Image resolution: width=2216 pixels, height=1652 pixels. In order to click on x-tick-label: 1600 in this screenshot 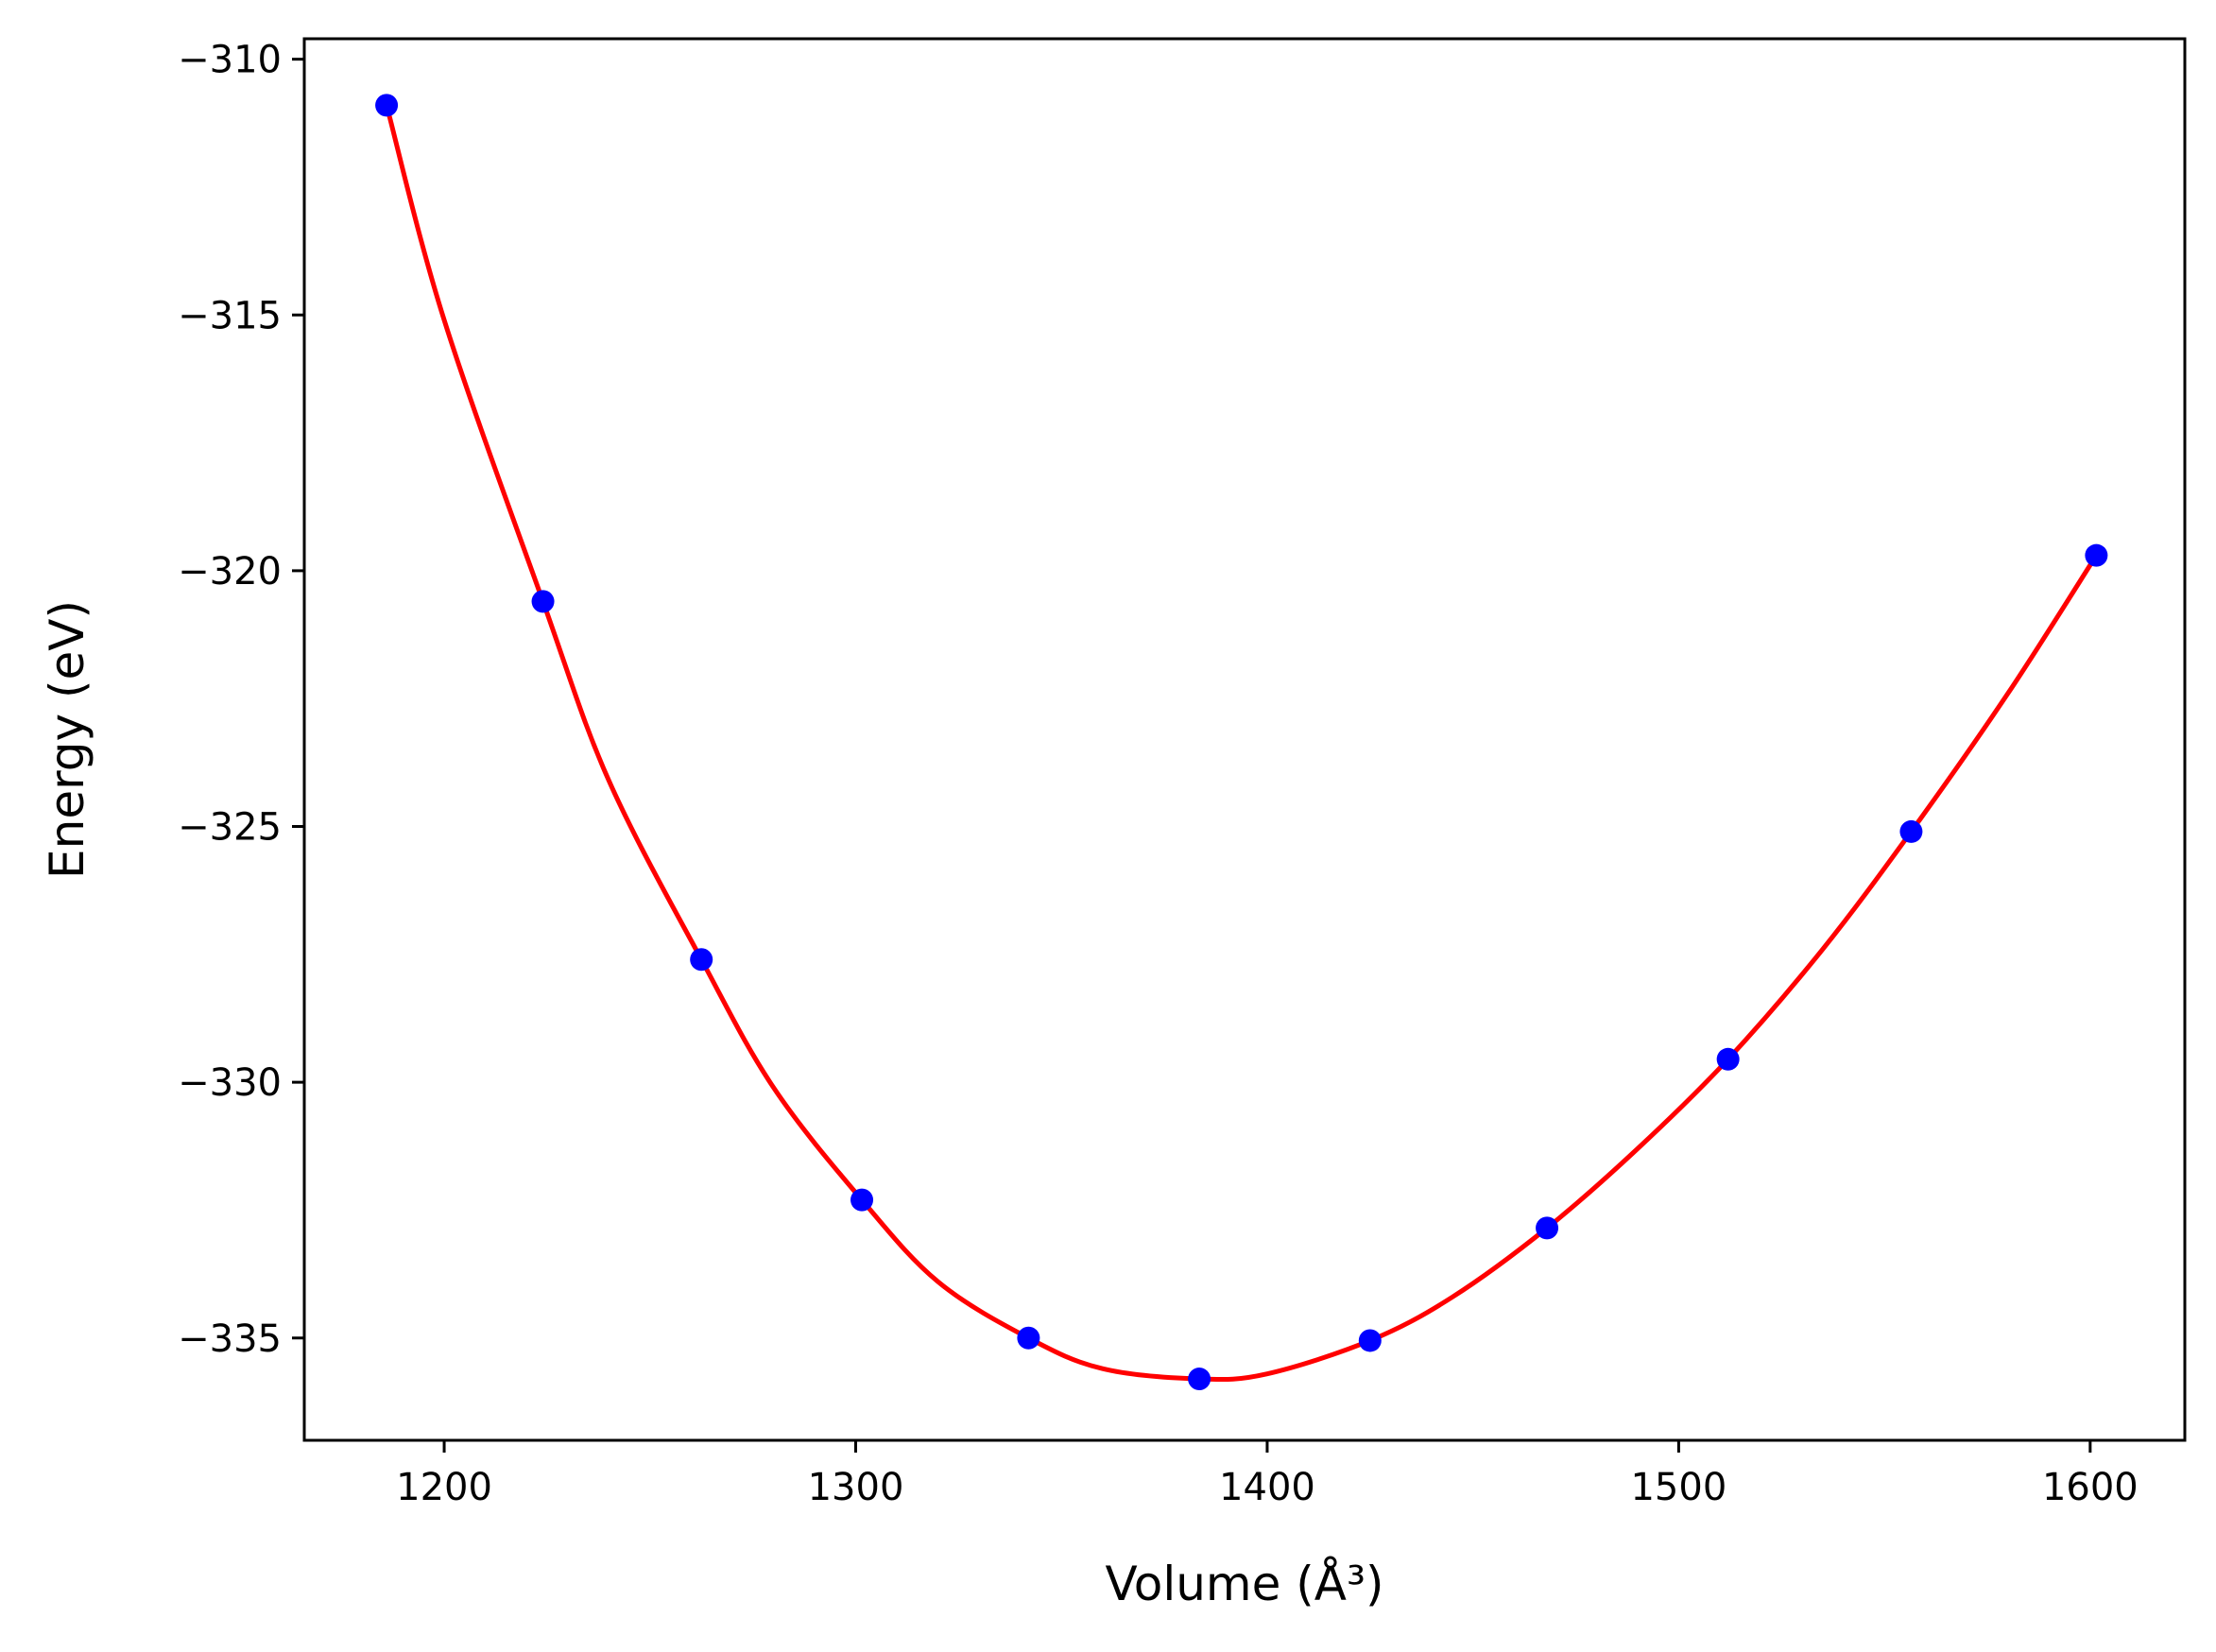, I will do `click(2090, 1487)`.